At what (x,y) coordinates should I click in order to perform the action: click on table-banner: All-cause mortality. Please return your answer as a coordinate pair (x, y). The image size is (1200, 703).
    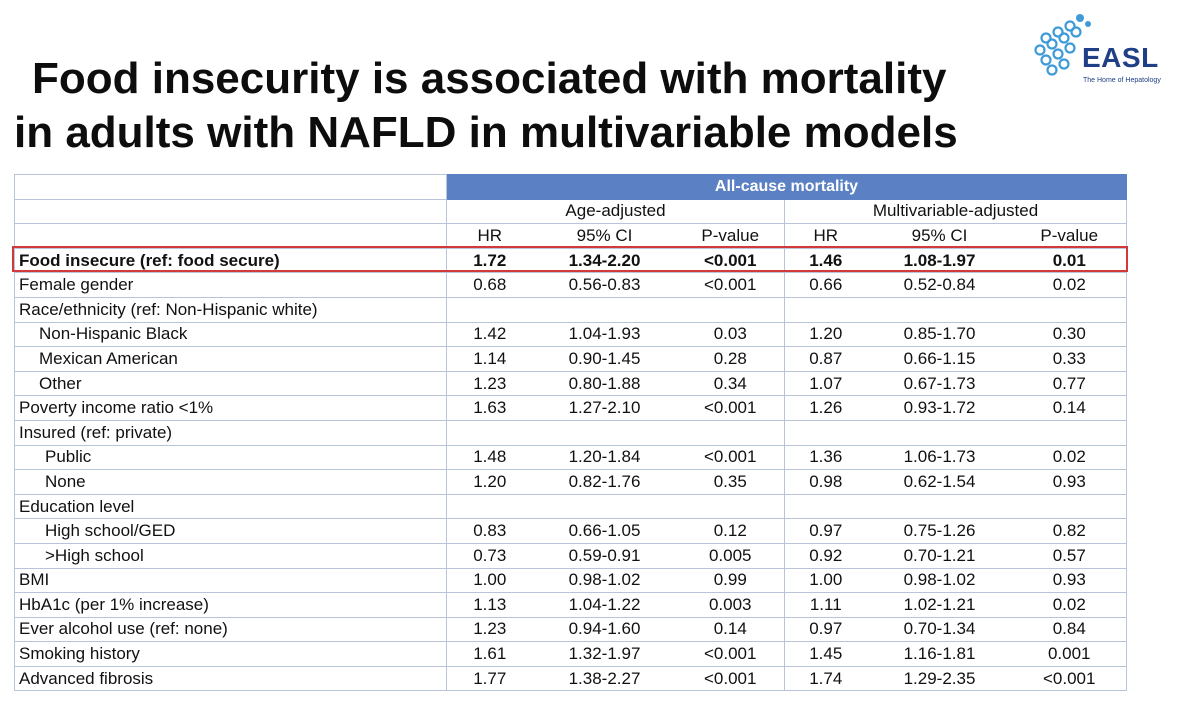
    Looking at the image, I should click on (786, 187).